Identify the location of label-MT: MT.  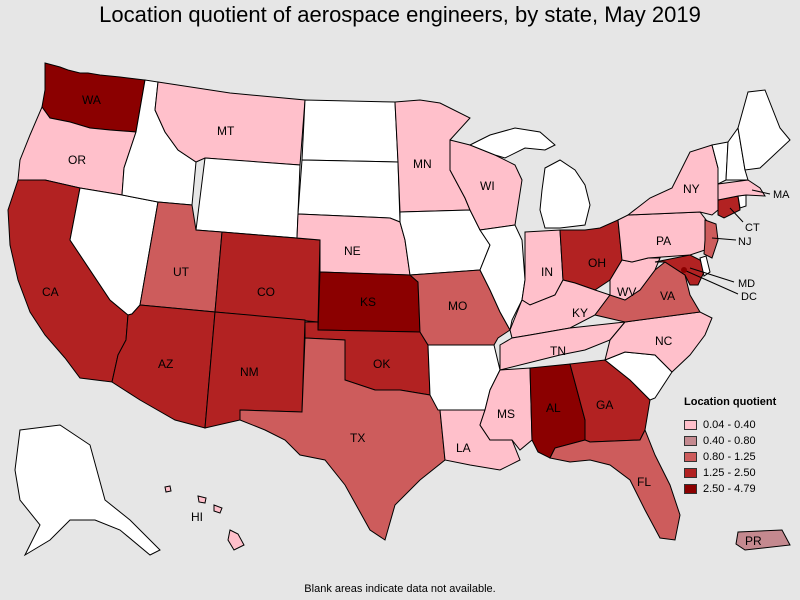
(226, 131).